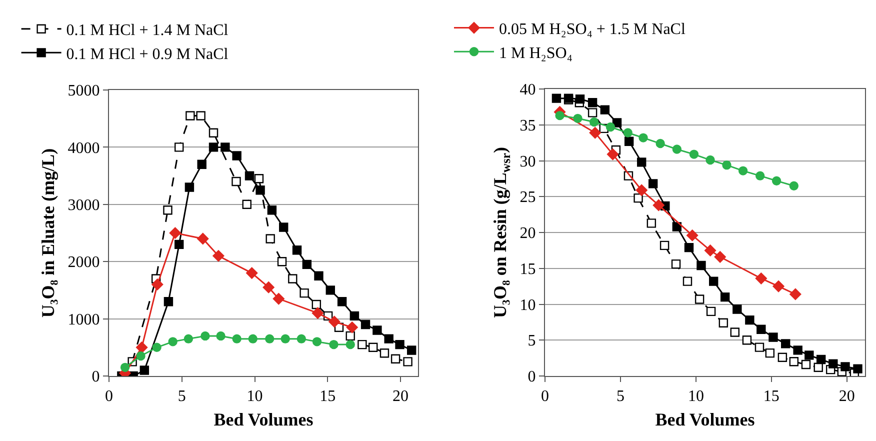  Describe the element at coordinates (84, 148) in the screenshot. I see `y-tick-label: 4000` at that location.